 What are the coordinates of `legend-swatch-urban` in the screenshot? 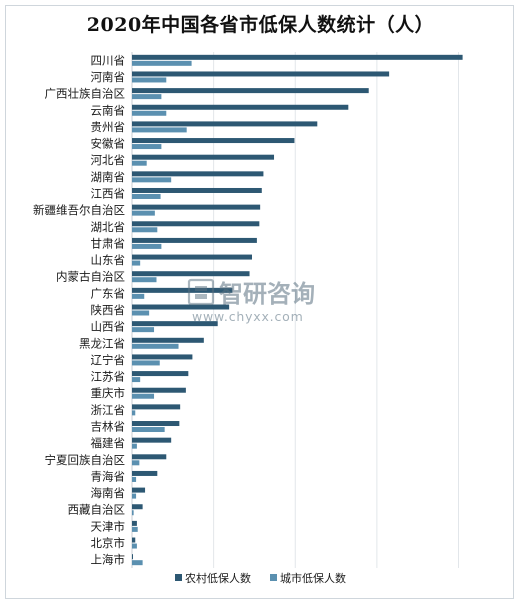 It's located at (273, 577).